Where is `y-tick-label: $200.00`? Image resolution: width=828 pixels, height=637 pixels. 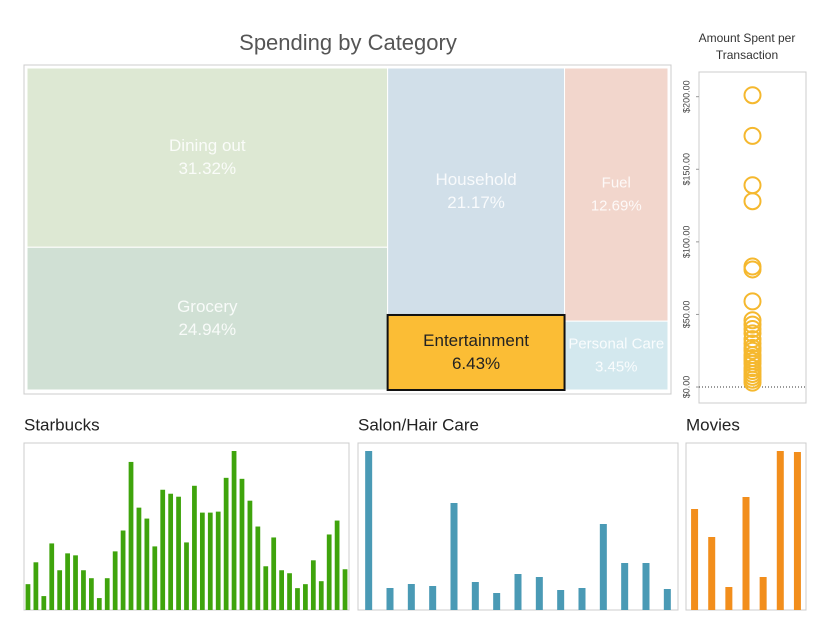
y-tick-label: $200.00 is located at coordinates (686, 96).